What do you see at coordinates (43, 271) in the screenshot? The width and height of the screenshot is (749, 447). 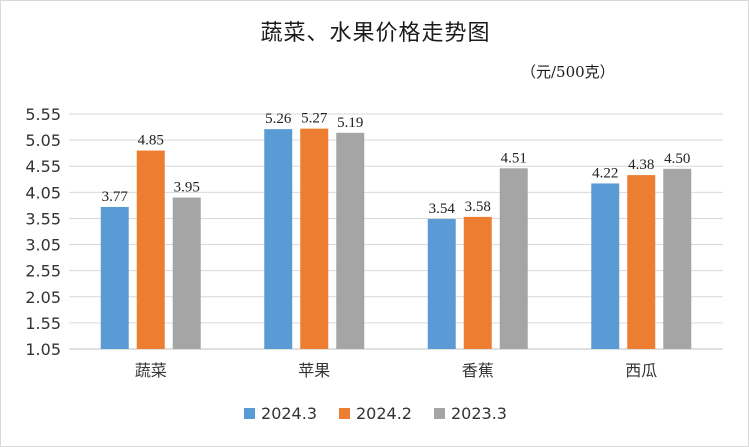 I see `y-tick-label: 2.55` at bounding box center [43, 271].